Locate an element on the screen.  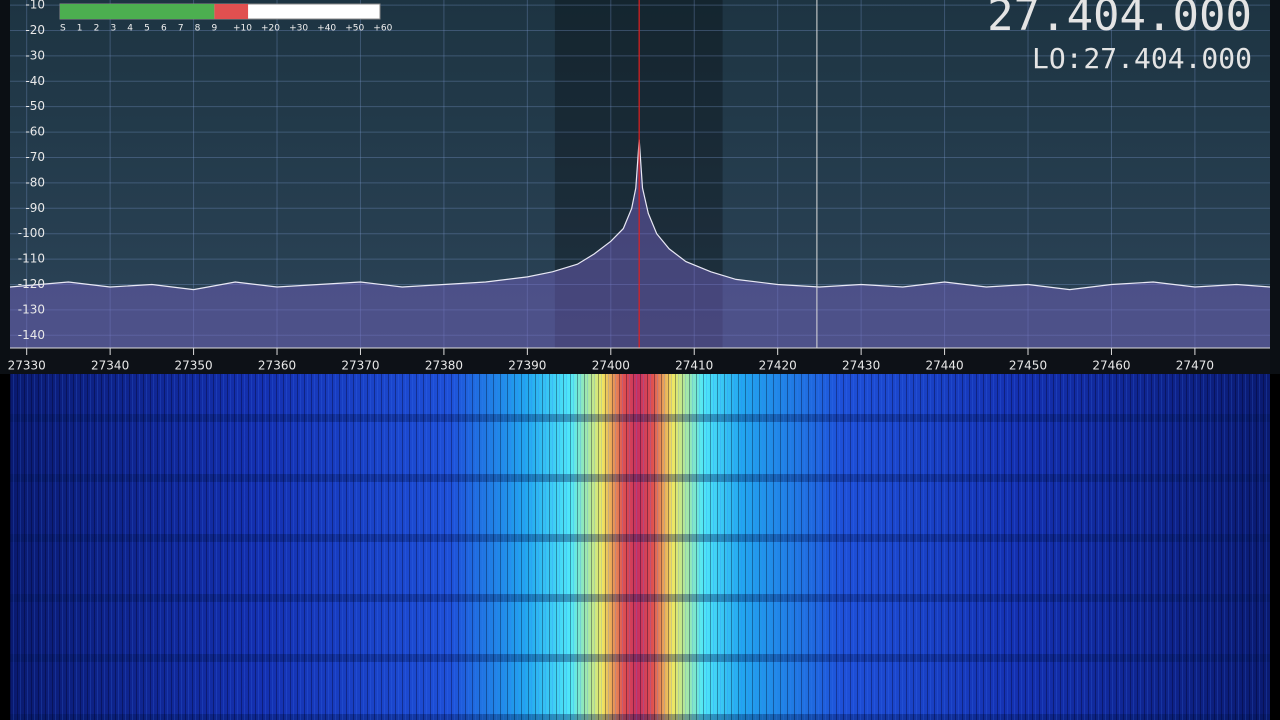
s-meter-tick-label: 5 is located at coordinates (147, 29).